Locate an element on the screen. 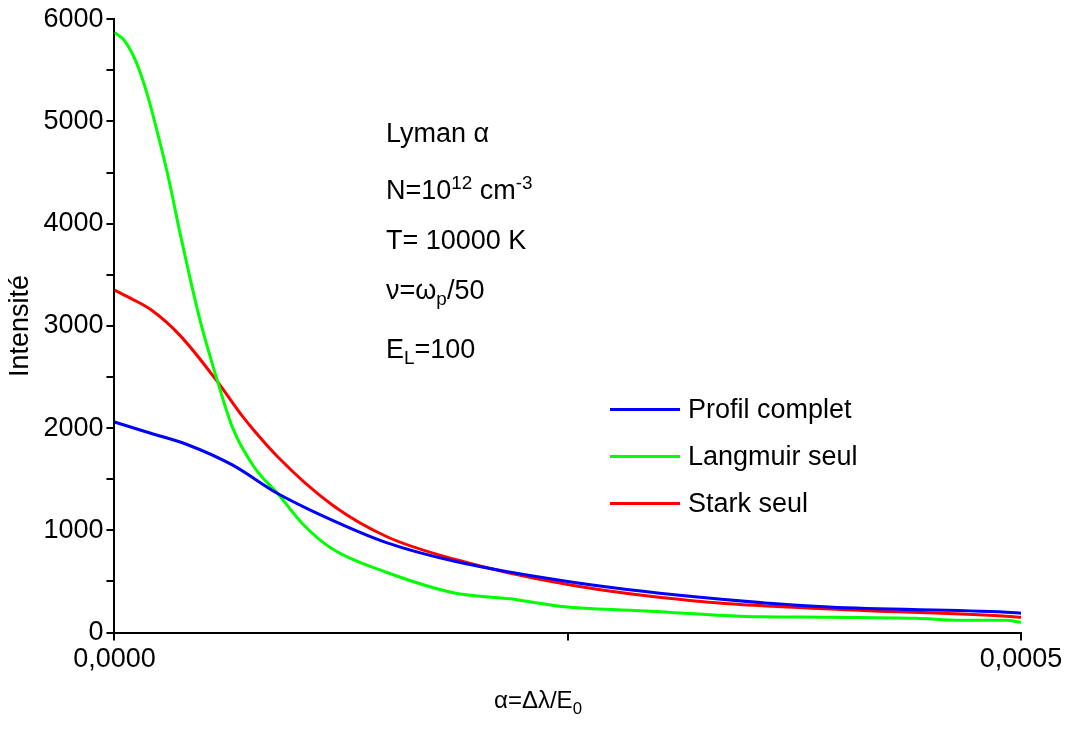 This screenshot has height=729, width=1076. y-tick-label: 1000 is located at coordinates (73, 528).